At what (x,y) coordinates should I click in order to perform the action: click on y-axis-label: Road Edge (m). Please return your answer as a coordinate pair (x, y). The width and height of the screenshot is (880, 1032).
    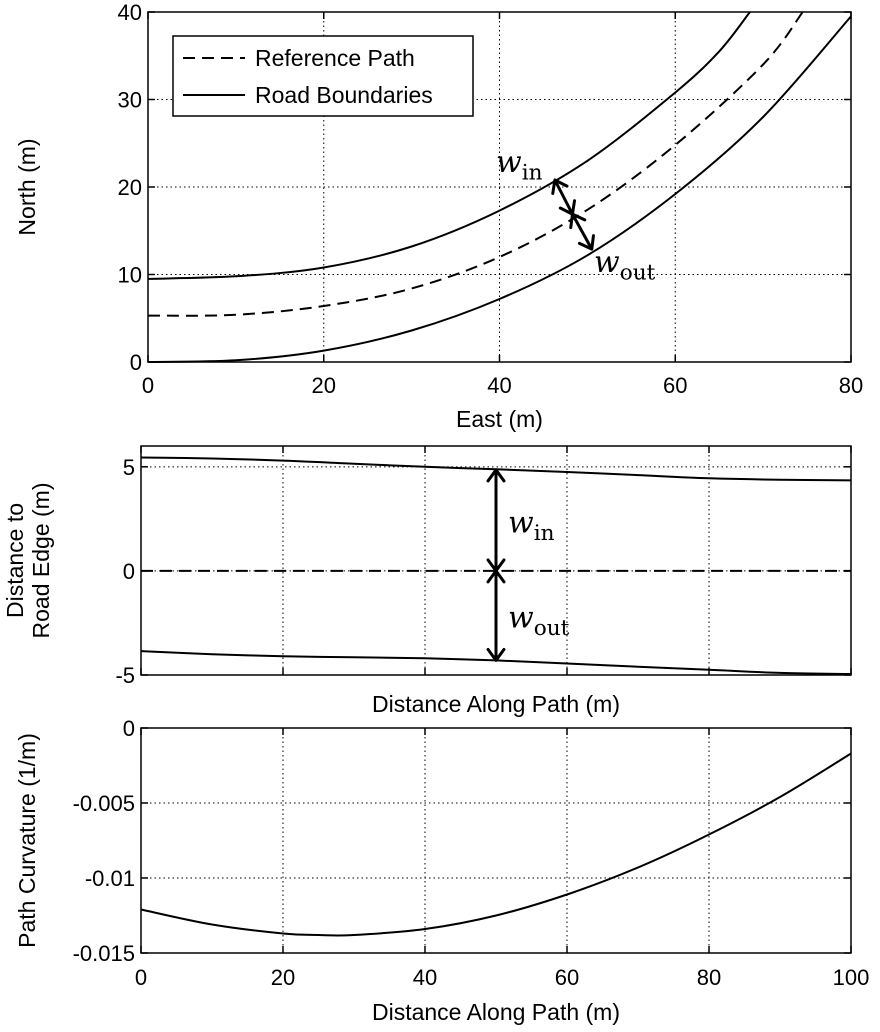
    Looking at the image, I should click on (41, 561).